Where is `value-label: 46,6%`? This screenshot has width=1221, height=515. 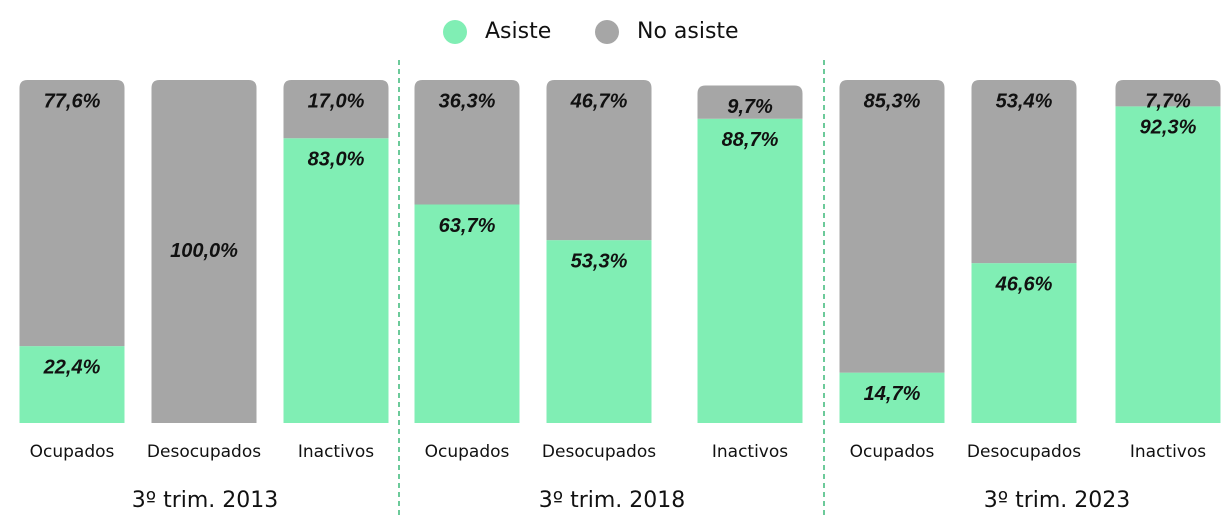
value-label: 46,6% is located at coordinates (1024, 284).